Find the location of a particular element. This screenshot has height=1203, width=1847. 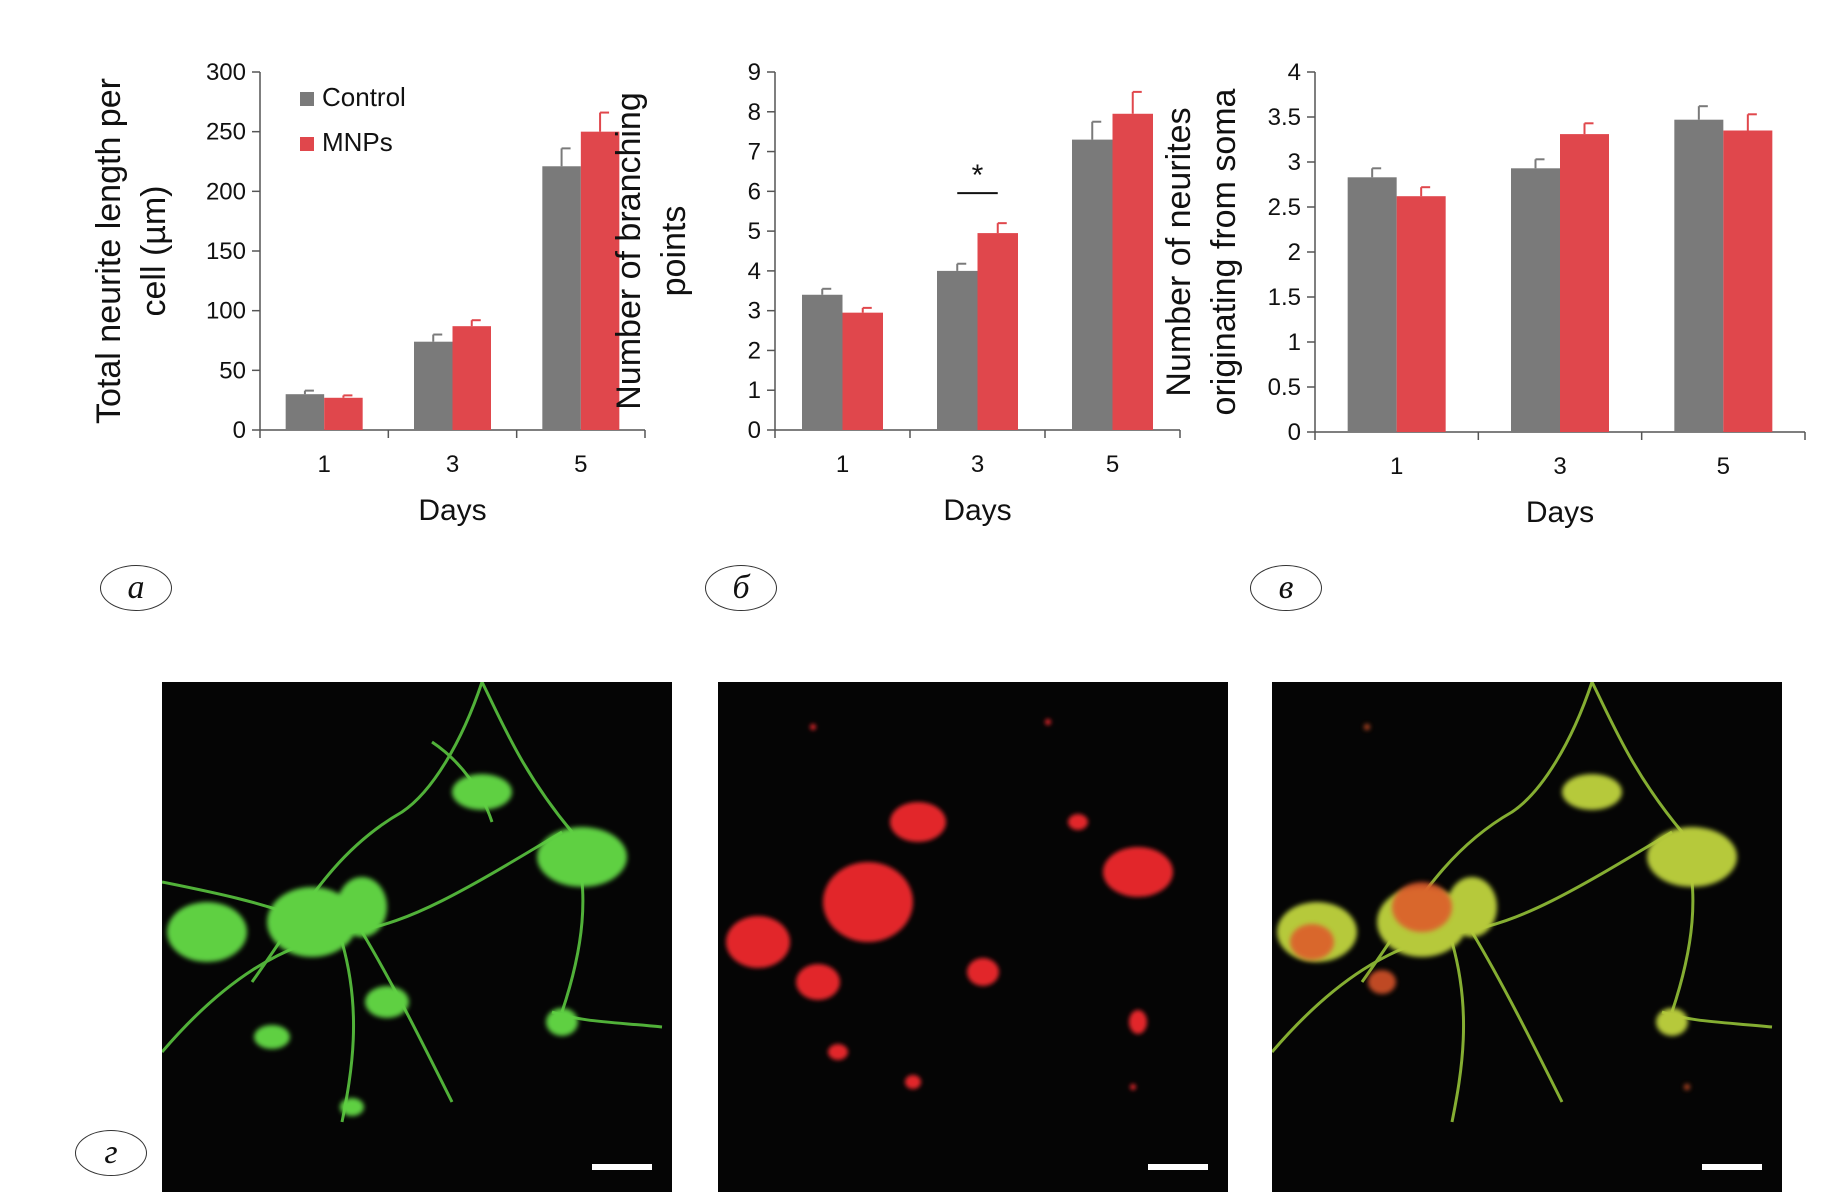

y-axis-title-line: cell (µm) is located at coordinates (154, 250).